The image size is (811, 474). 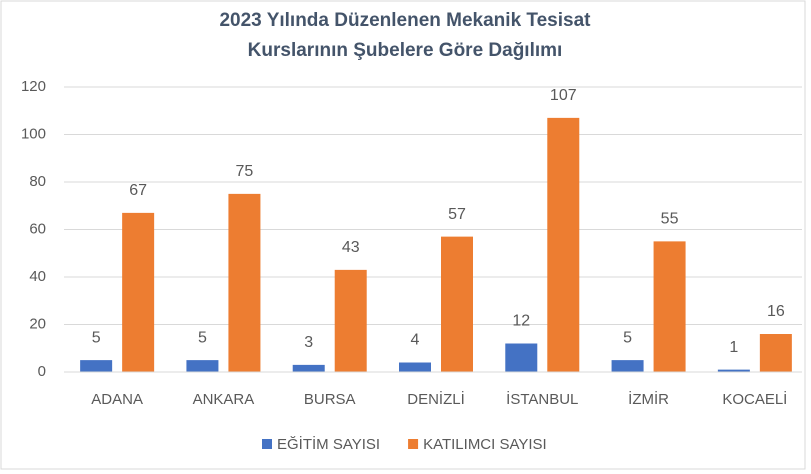 What do you see at coordinates (117, 399) in the screenshot?
I see `x-tick-label: ADANA` at bounding box center [117, 399].